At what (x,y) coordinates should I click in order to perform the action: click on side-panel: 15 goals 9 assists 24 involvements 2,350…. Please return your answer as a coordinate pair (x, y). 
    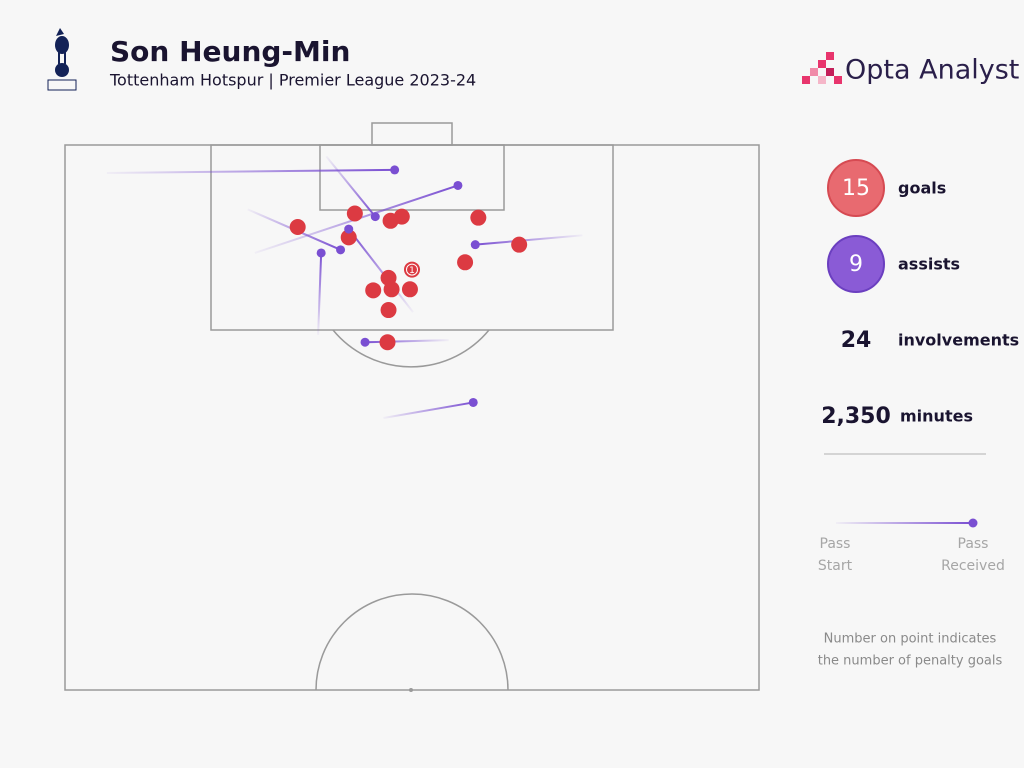
    Looking at the image, I should click on (918, 414).